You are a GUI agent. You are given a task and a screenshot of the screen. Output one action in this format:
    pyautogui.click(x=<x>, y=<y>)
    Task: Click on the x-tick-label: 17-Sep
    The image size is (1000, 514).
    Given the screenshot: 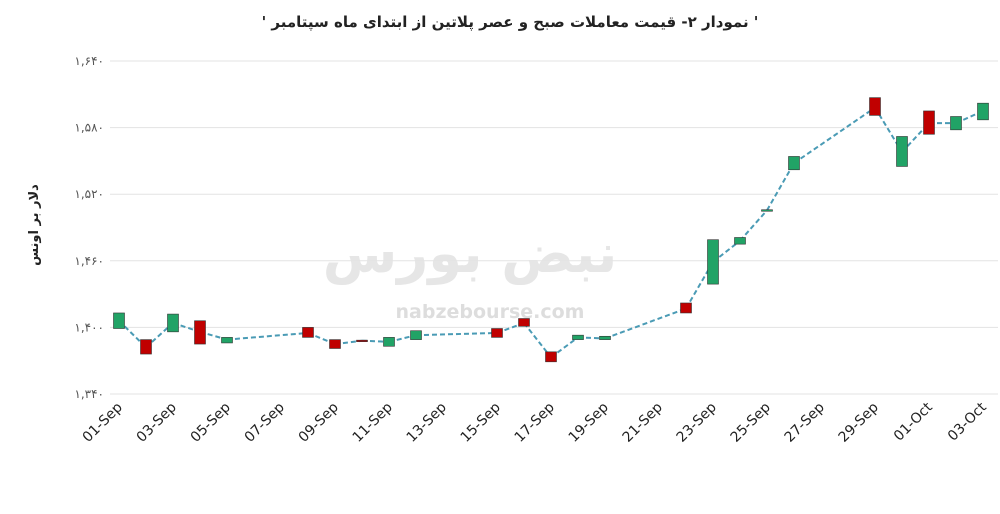 What is the action you would take?
    pyautogui.click(x=535, y=422)
    